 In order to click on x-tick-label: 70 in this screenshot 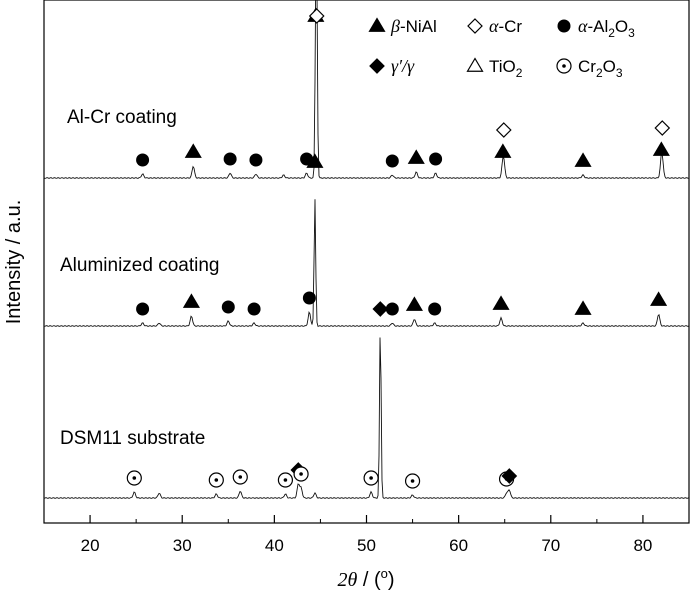, I will do `click(550, 545)`.